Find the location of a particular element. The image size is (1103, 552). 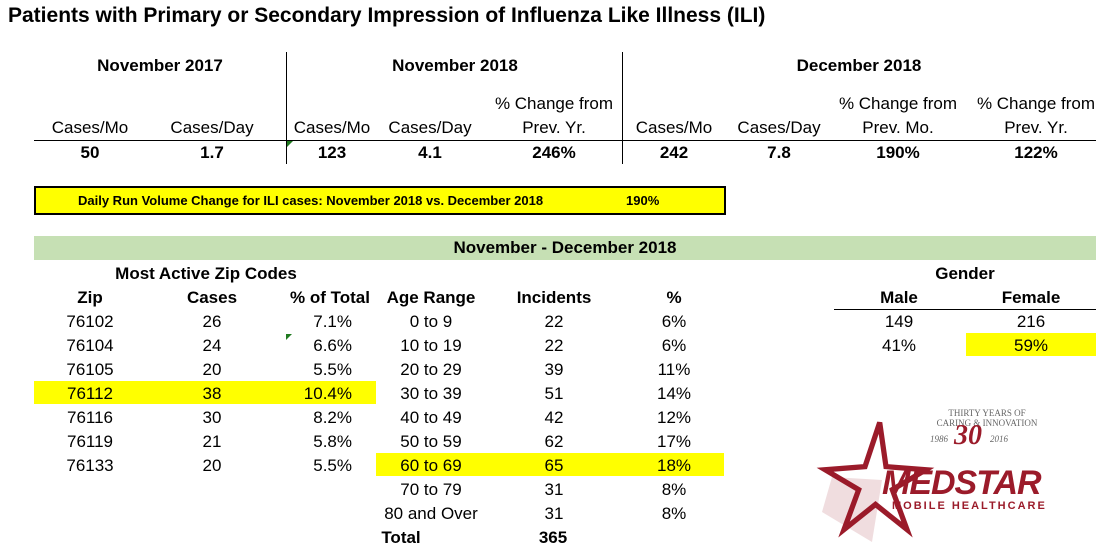

zip-title: Most Active Zip Codes is located at coordinates (206, 273).